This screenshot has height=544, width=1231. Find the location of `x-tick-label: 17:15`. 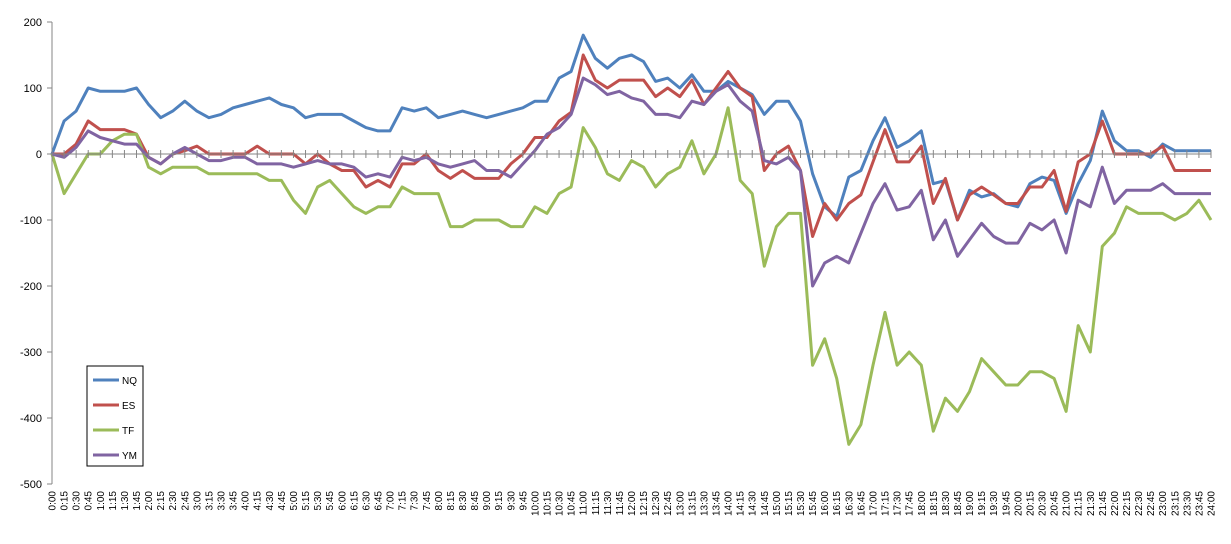

x-tick-label: 17:15 is located at coordinates (886, 503).